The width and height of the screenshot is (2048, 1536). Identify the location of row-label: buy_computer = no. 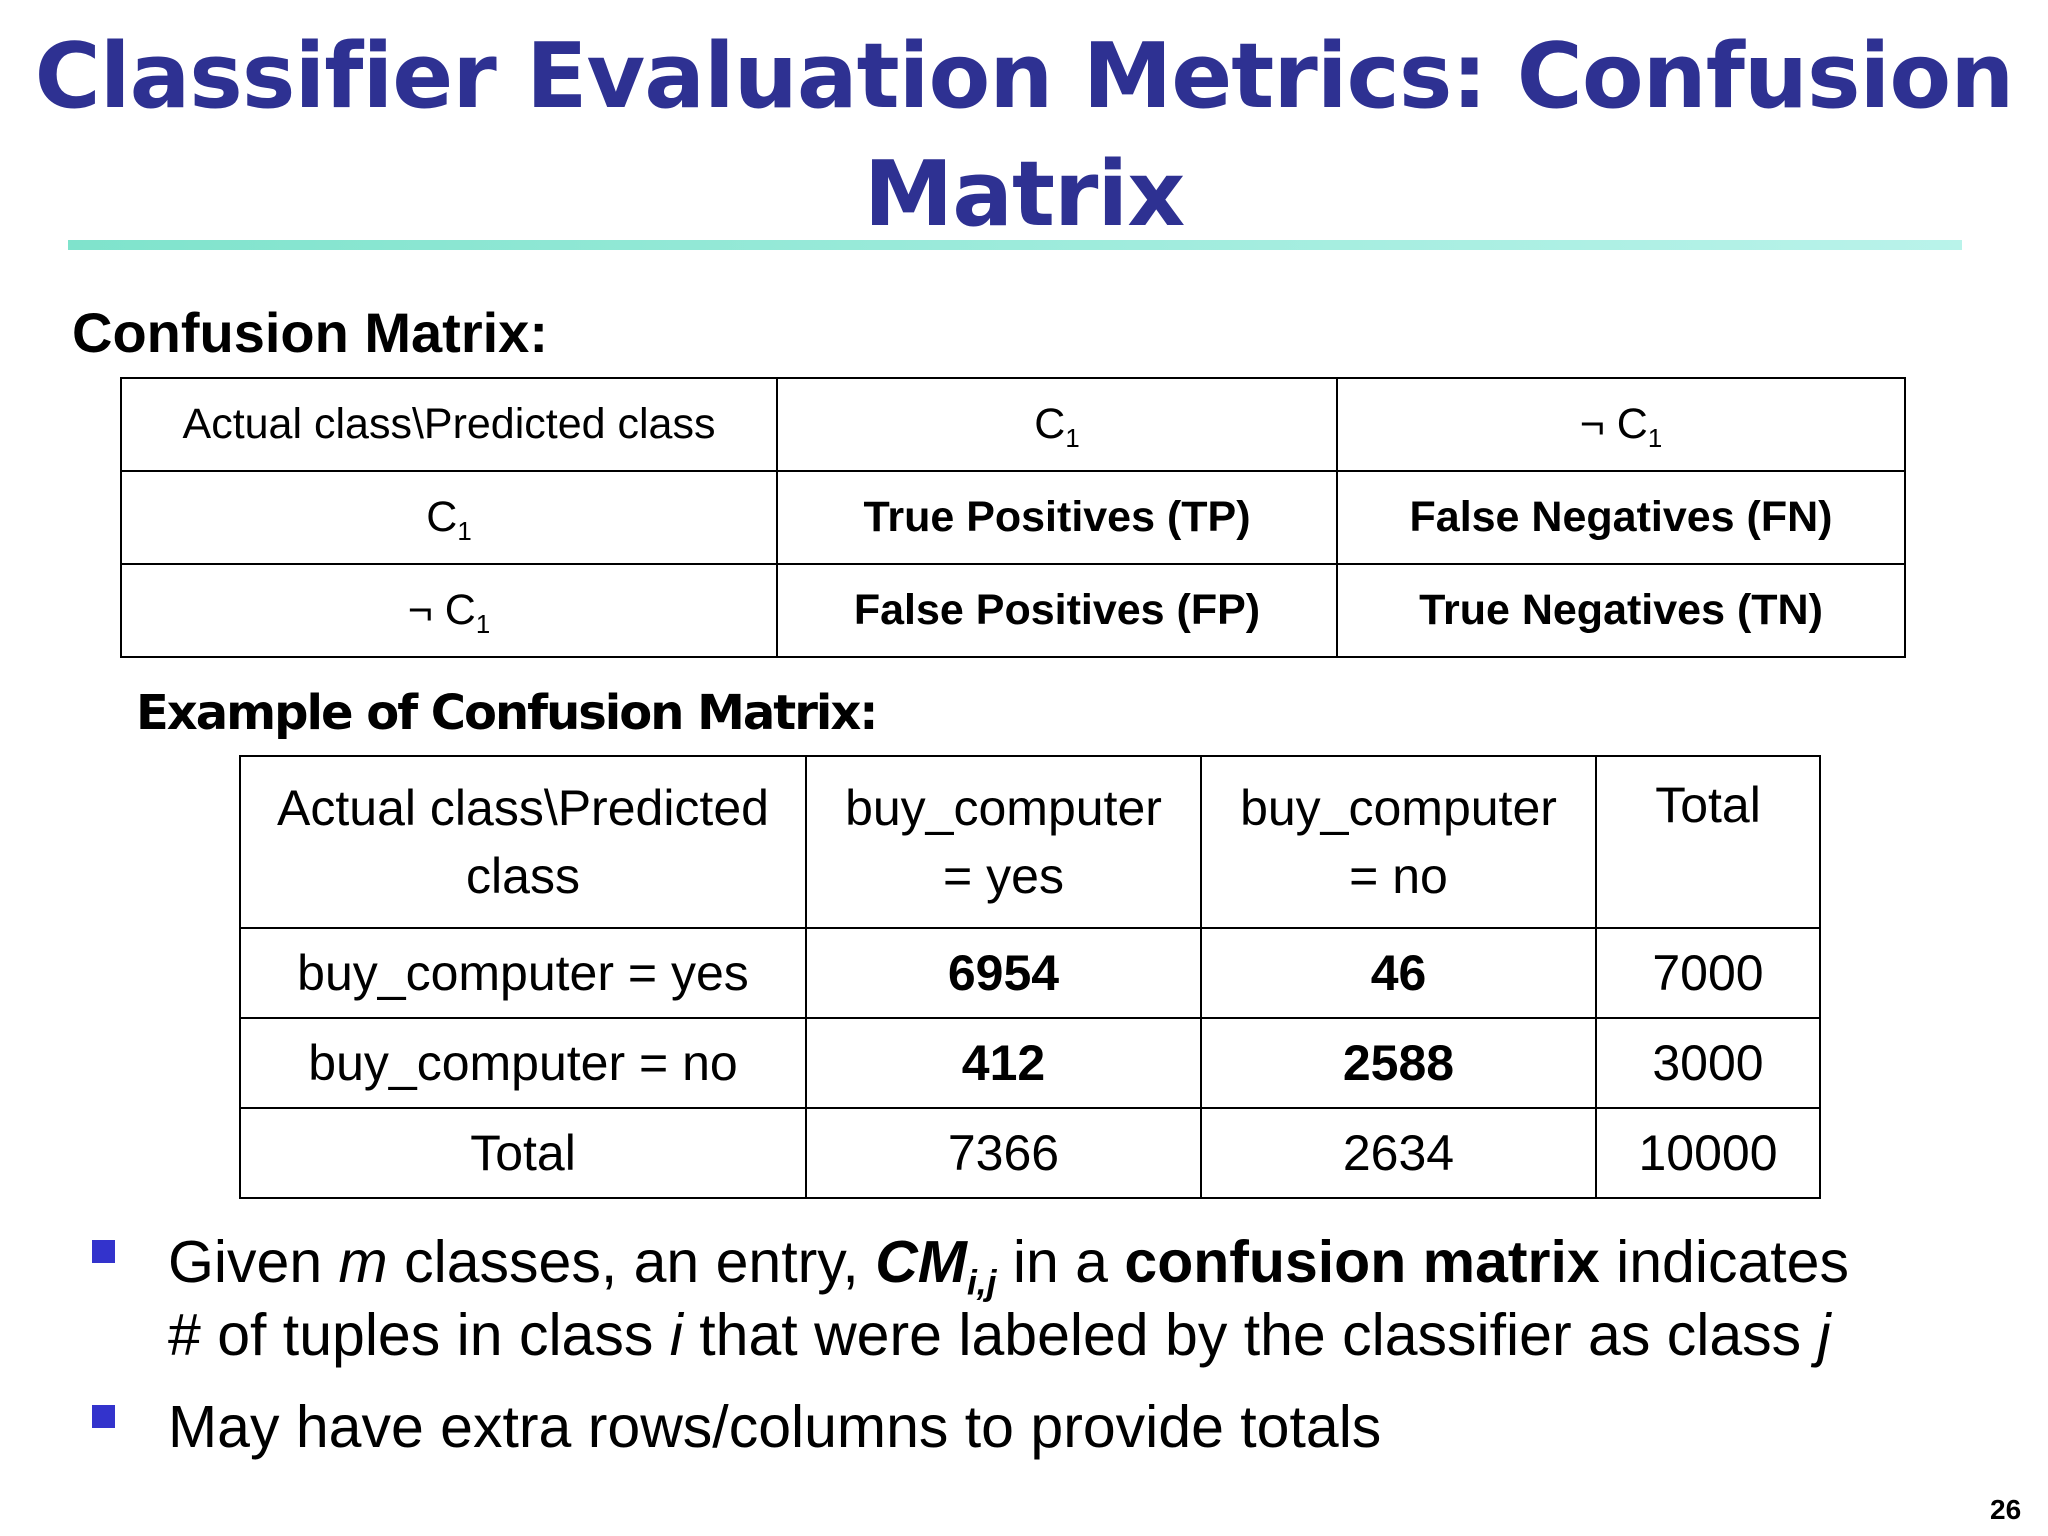
(523, 1063).